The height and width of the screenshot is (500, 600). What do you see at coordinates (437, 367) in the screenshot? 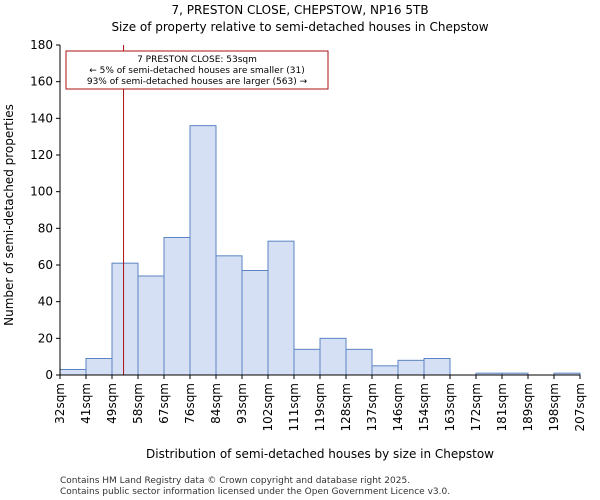
I see `bar-154sqm` at bounding box center [437, 367].